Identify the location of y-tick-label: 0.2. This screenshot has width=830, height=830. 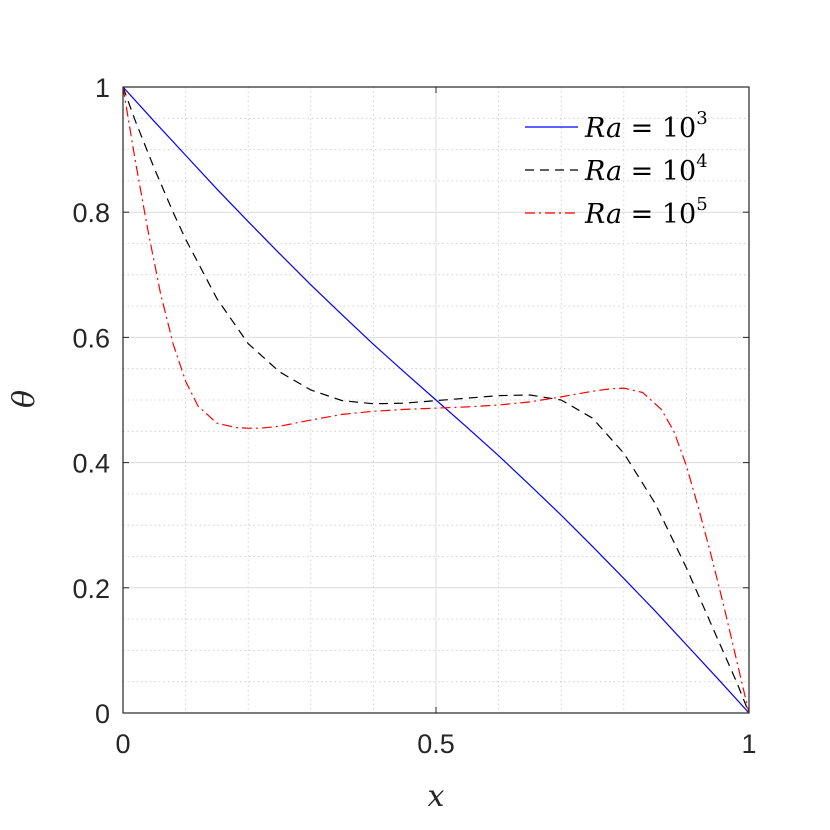
(91, 589).